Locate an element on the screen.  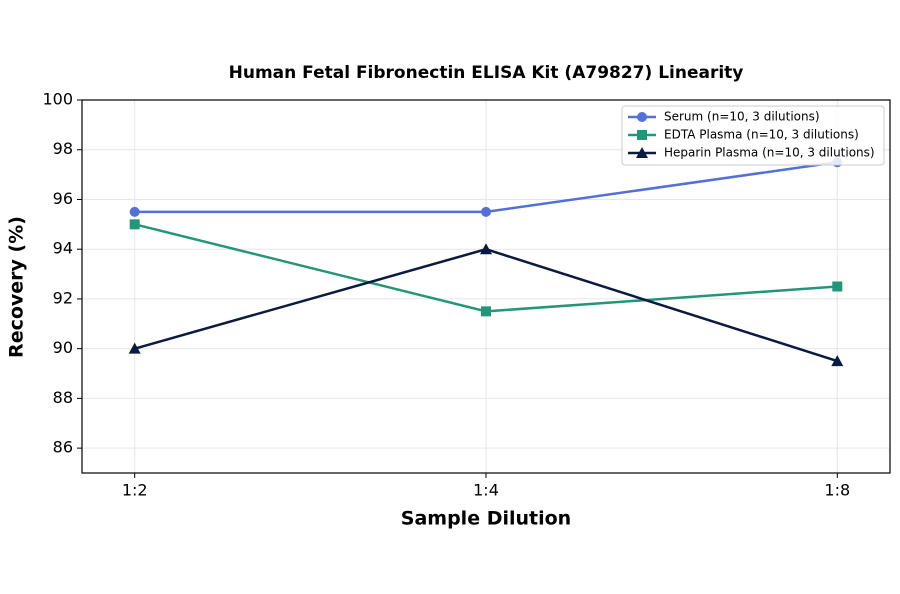
x-tick-label: 1:8 is located at coordinates (837, 490).